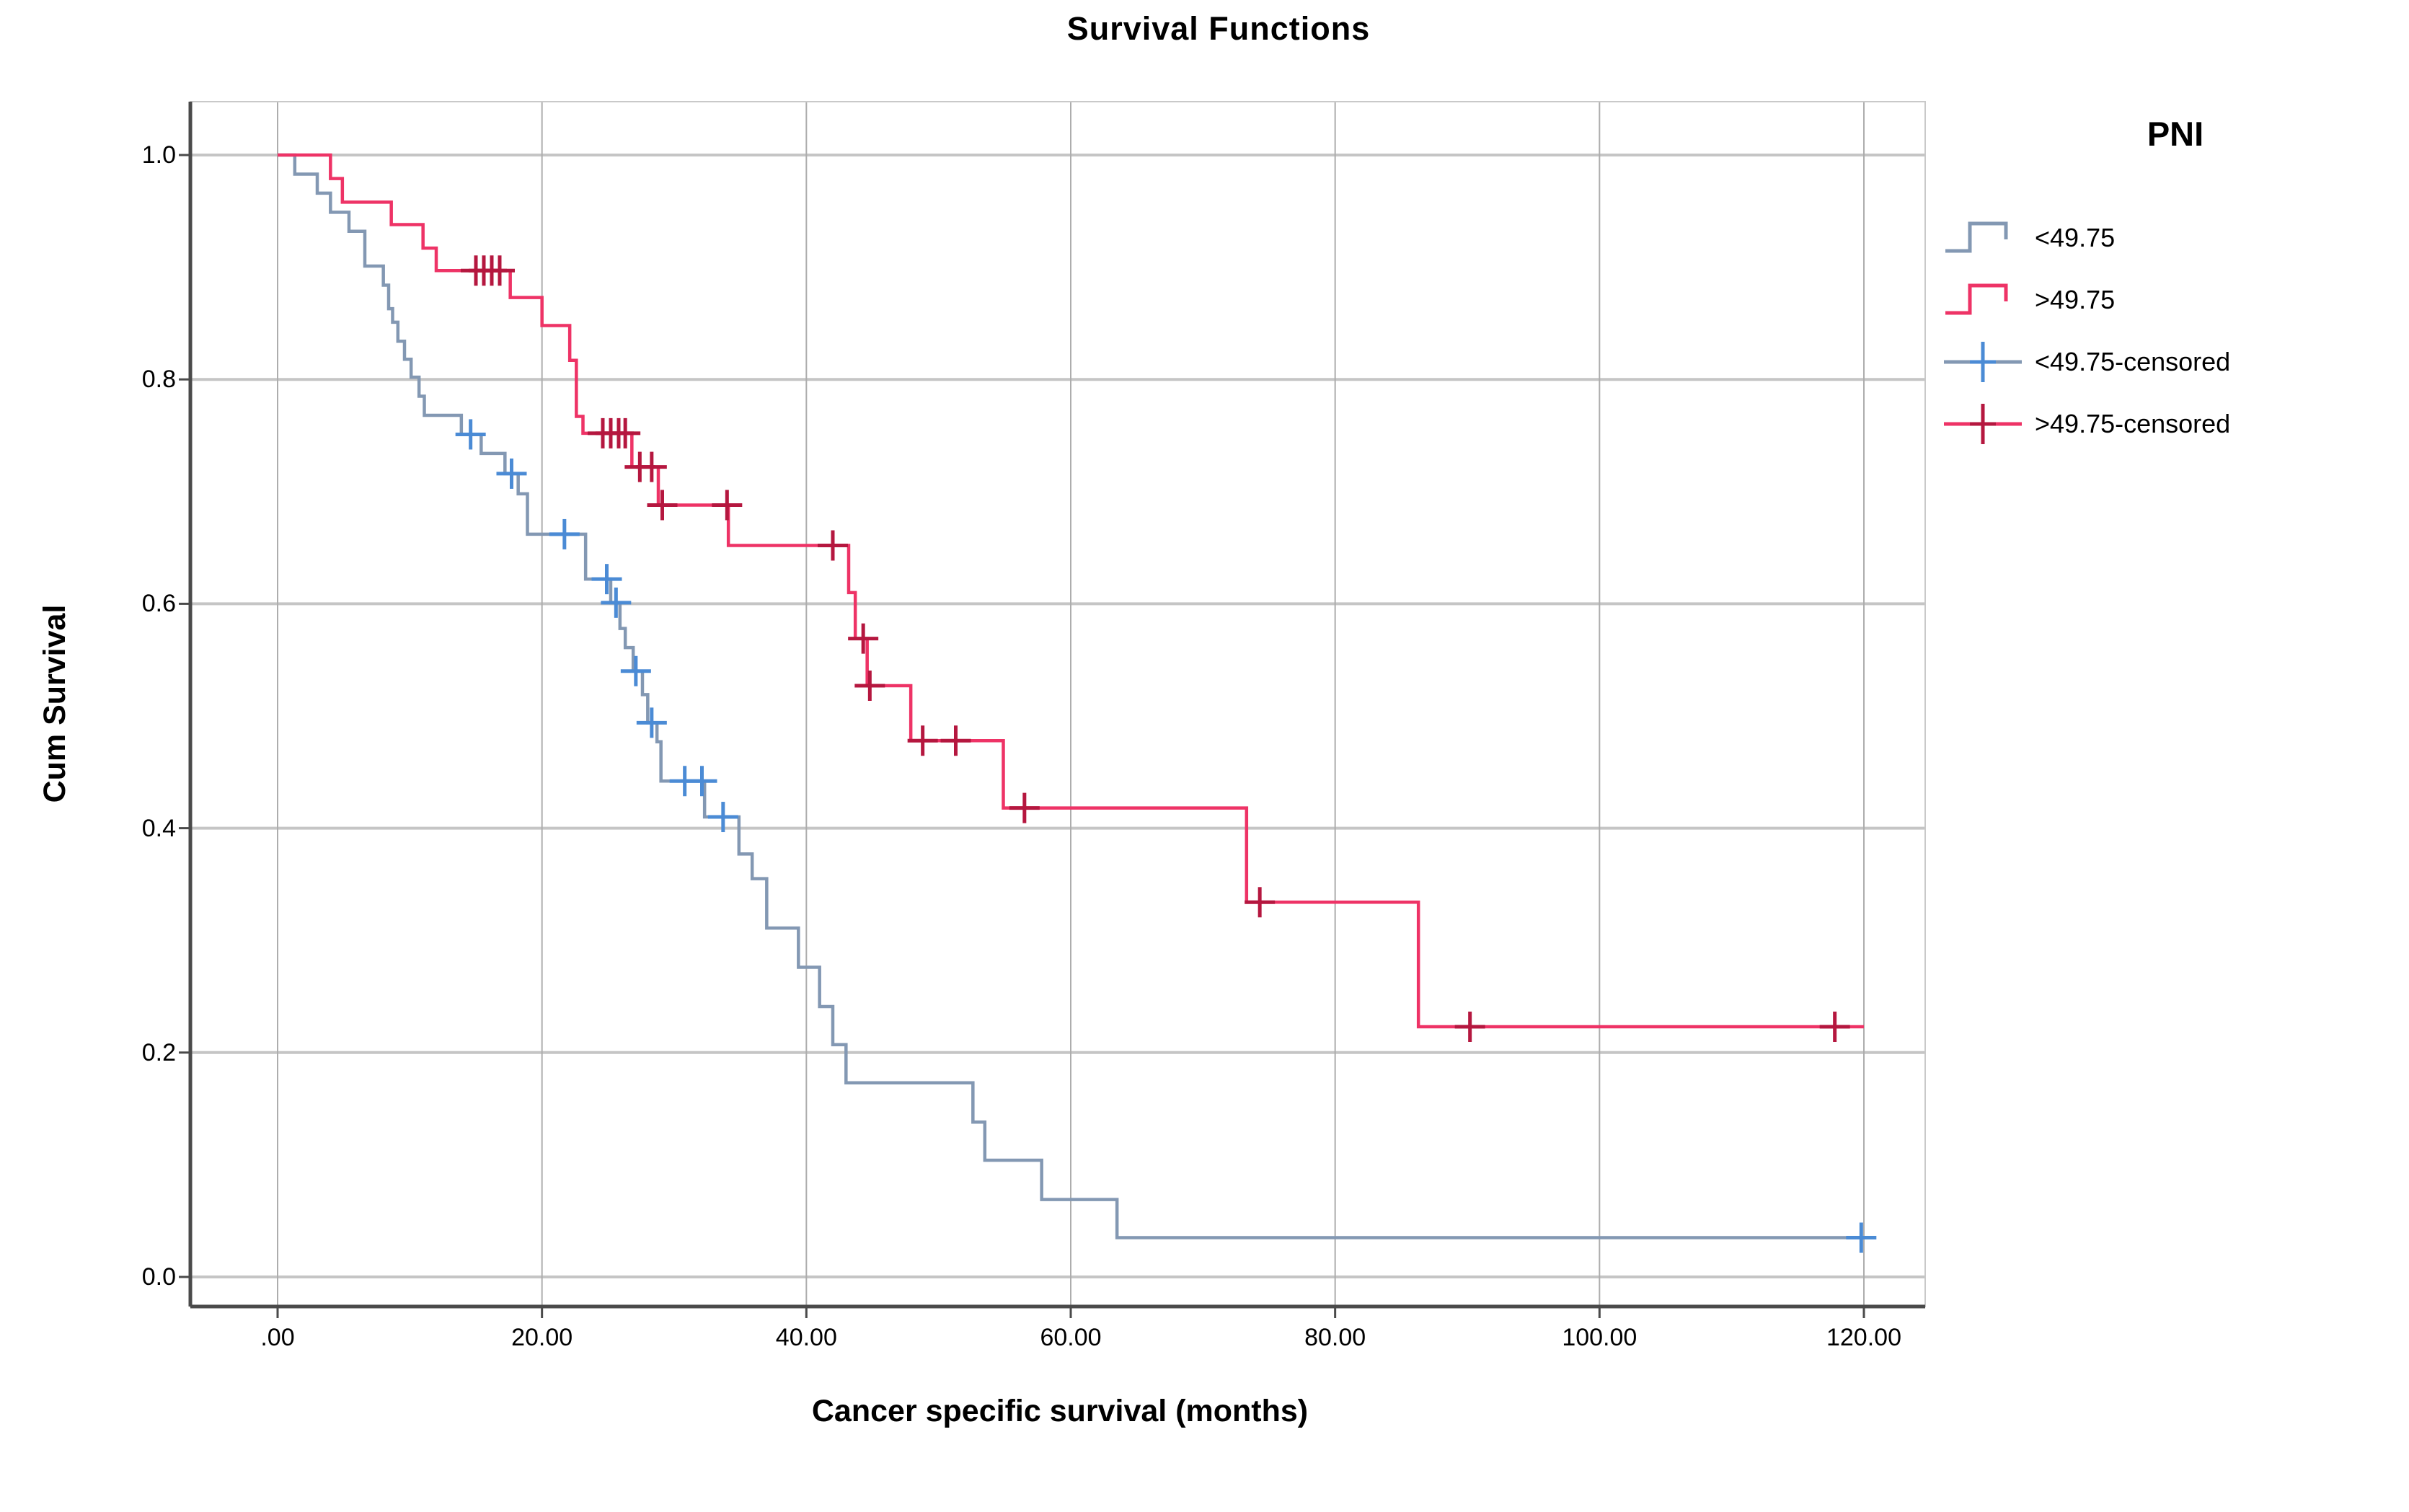 The image size is (2409, 1512). What do you see at coordinates (158, 604) in the screenshot?
I see `y-tick-label: 0.6` at bounding box center [158, 604].